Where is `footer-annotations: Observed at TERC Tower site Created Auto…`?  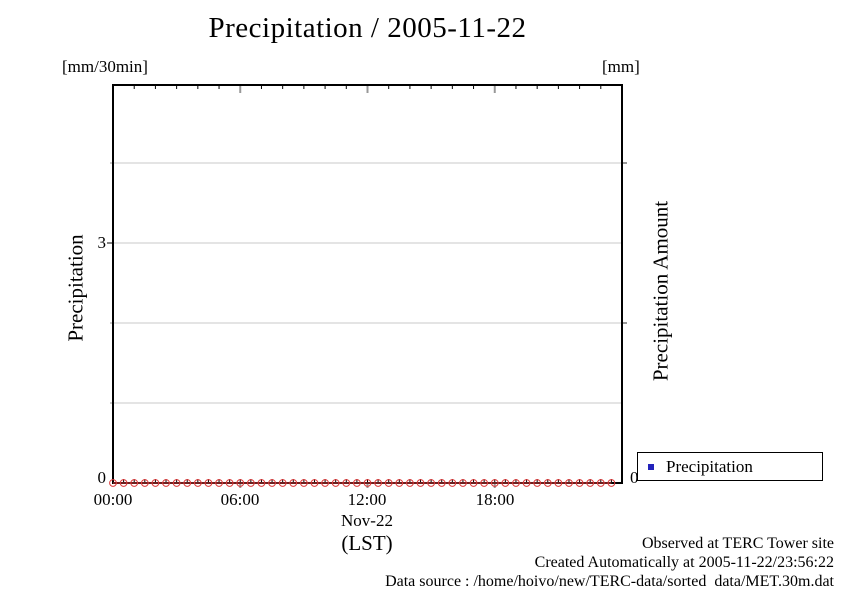 footer-annotations: Observed at TERC Tower site Created Auto… is located at coordinates (609, 562).